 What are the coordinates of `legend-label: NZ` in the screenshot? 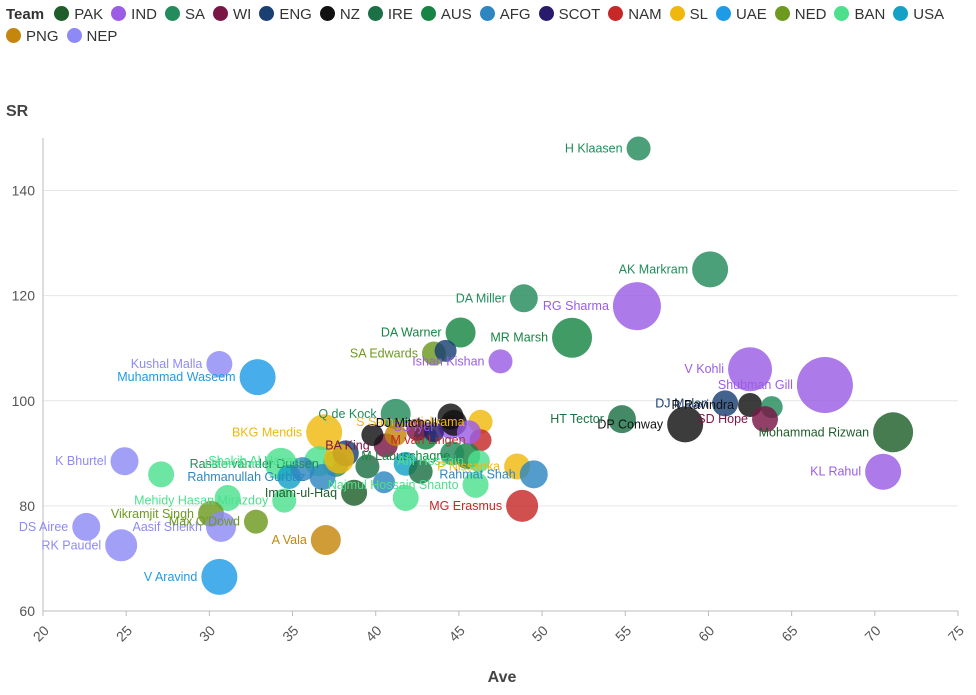 It's located at (349, 14).